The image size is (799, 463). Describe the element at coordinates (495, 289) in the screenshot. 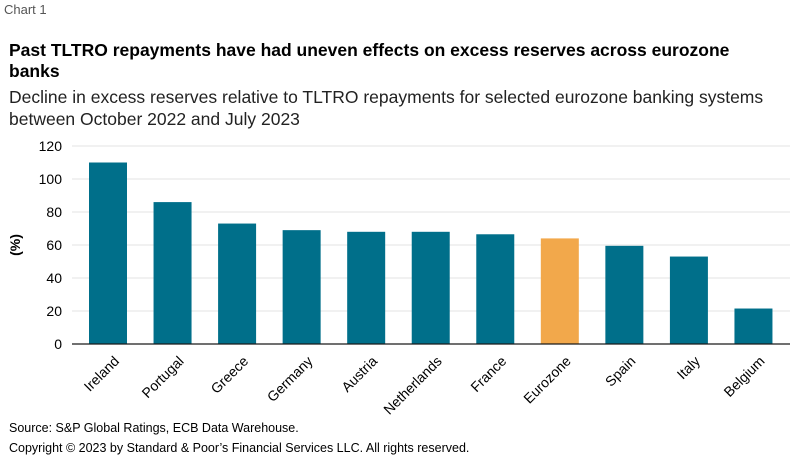

I see `bar-france` at that location.